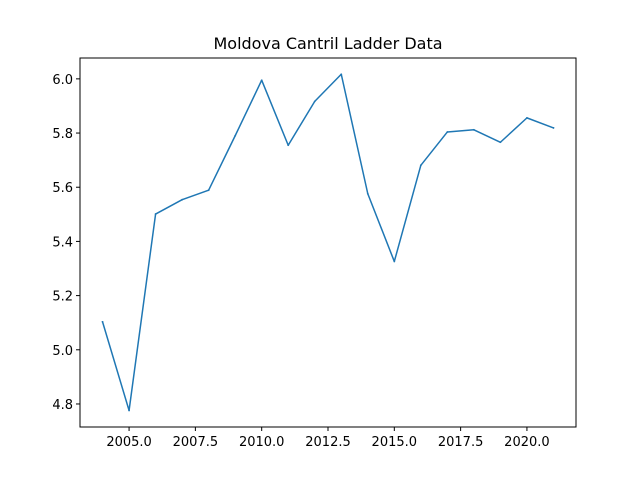 The height and width of the screenshot is (480, 640). I want to click on x-tick-label: 2005.0, so click(129, 442).